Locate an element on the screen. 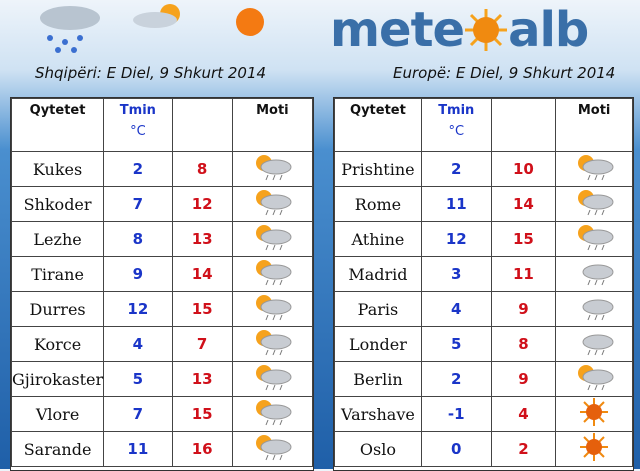  table-title: Europë: E Diel, 9 Shkurt 2014 is located at coordinates (504, 73).